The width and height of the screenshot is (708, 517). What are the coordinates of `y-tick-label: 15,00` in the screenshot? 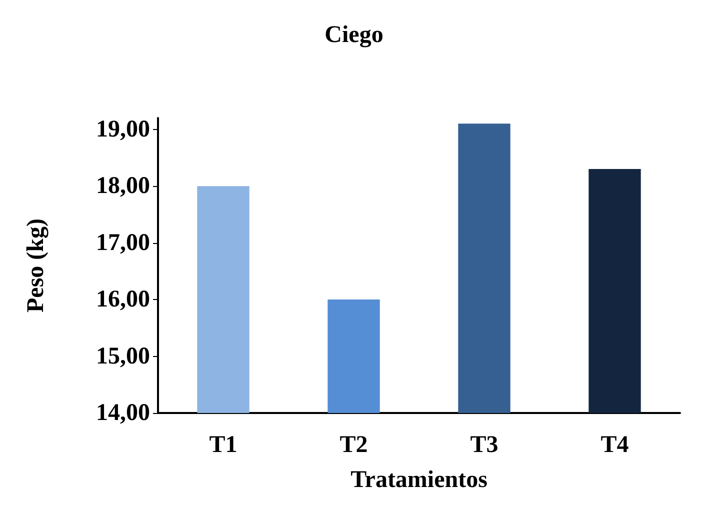 It's located at (123, 356).